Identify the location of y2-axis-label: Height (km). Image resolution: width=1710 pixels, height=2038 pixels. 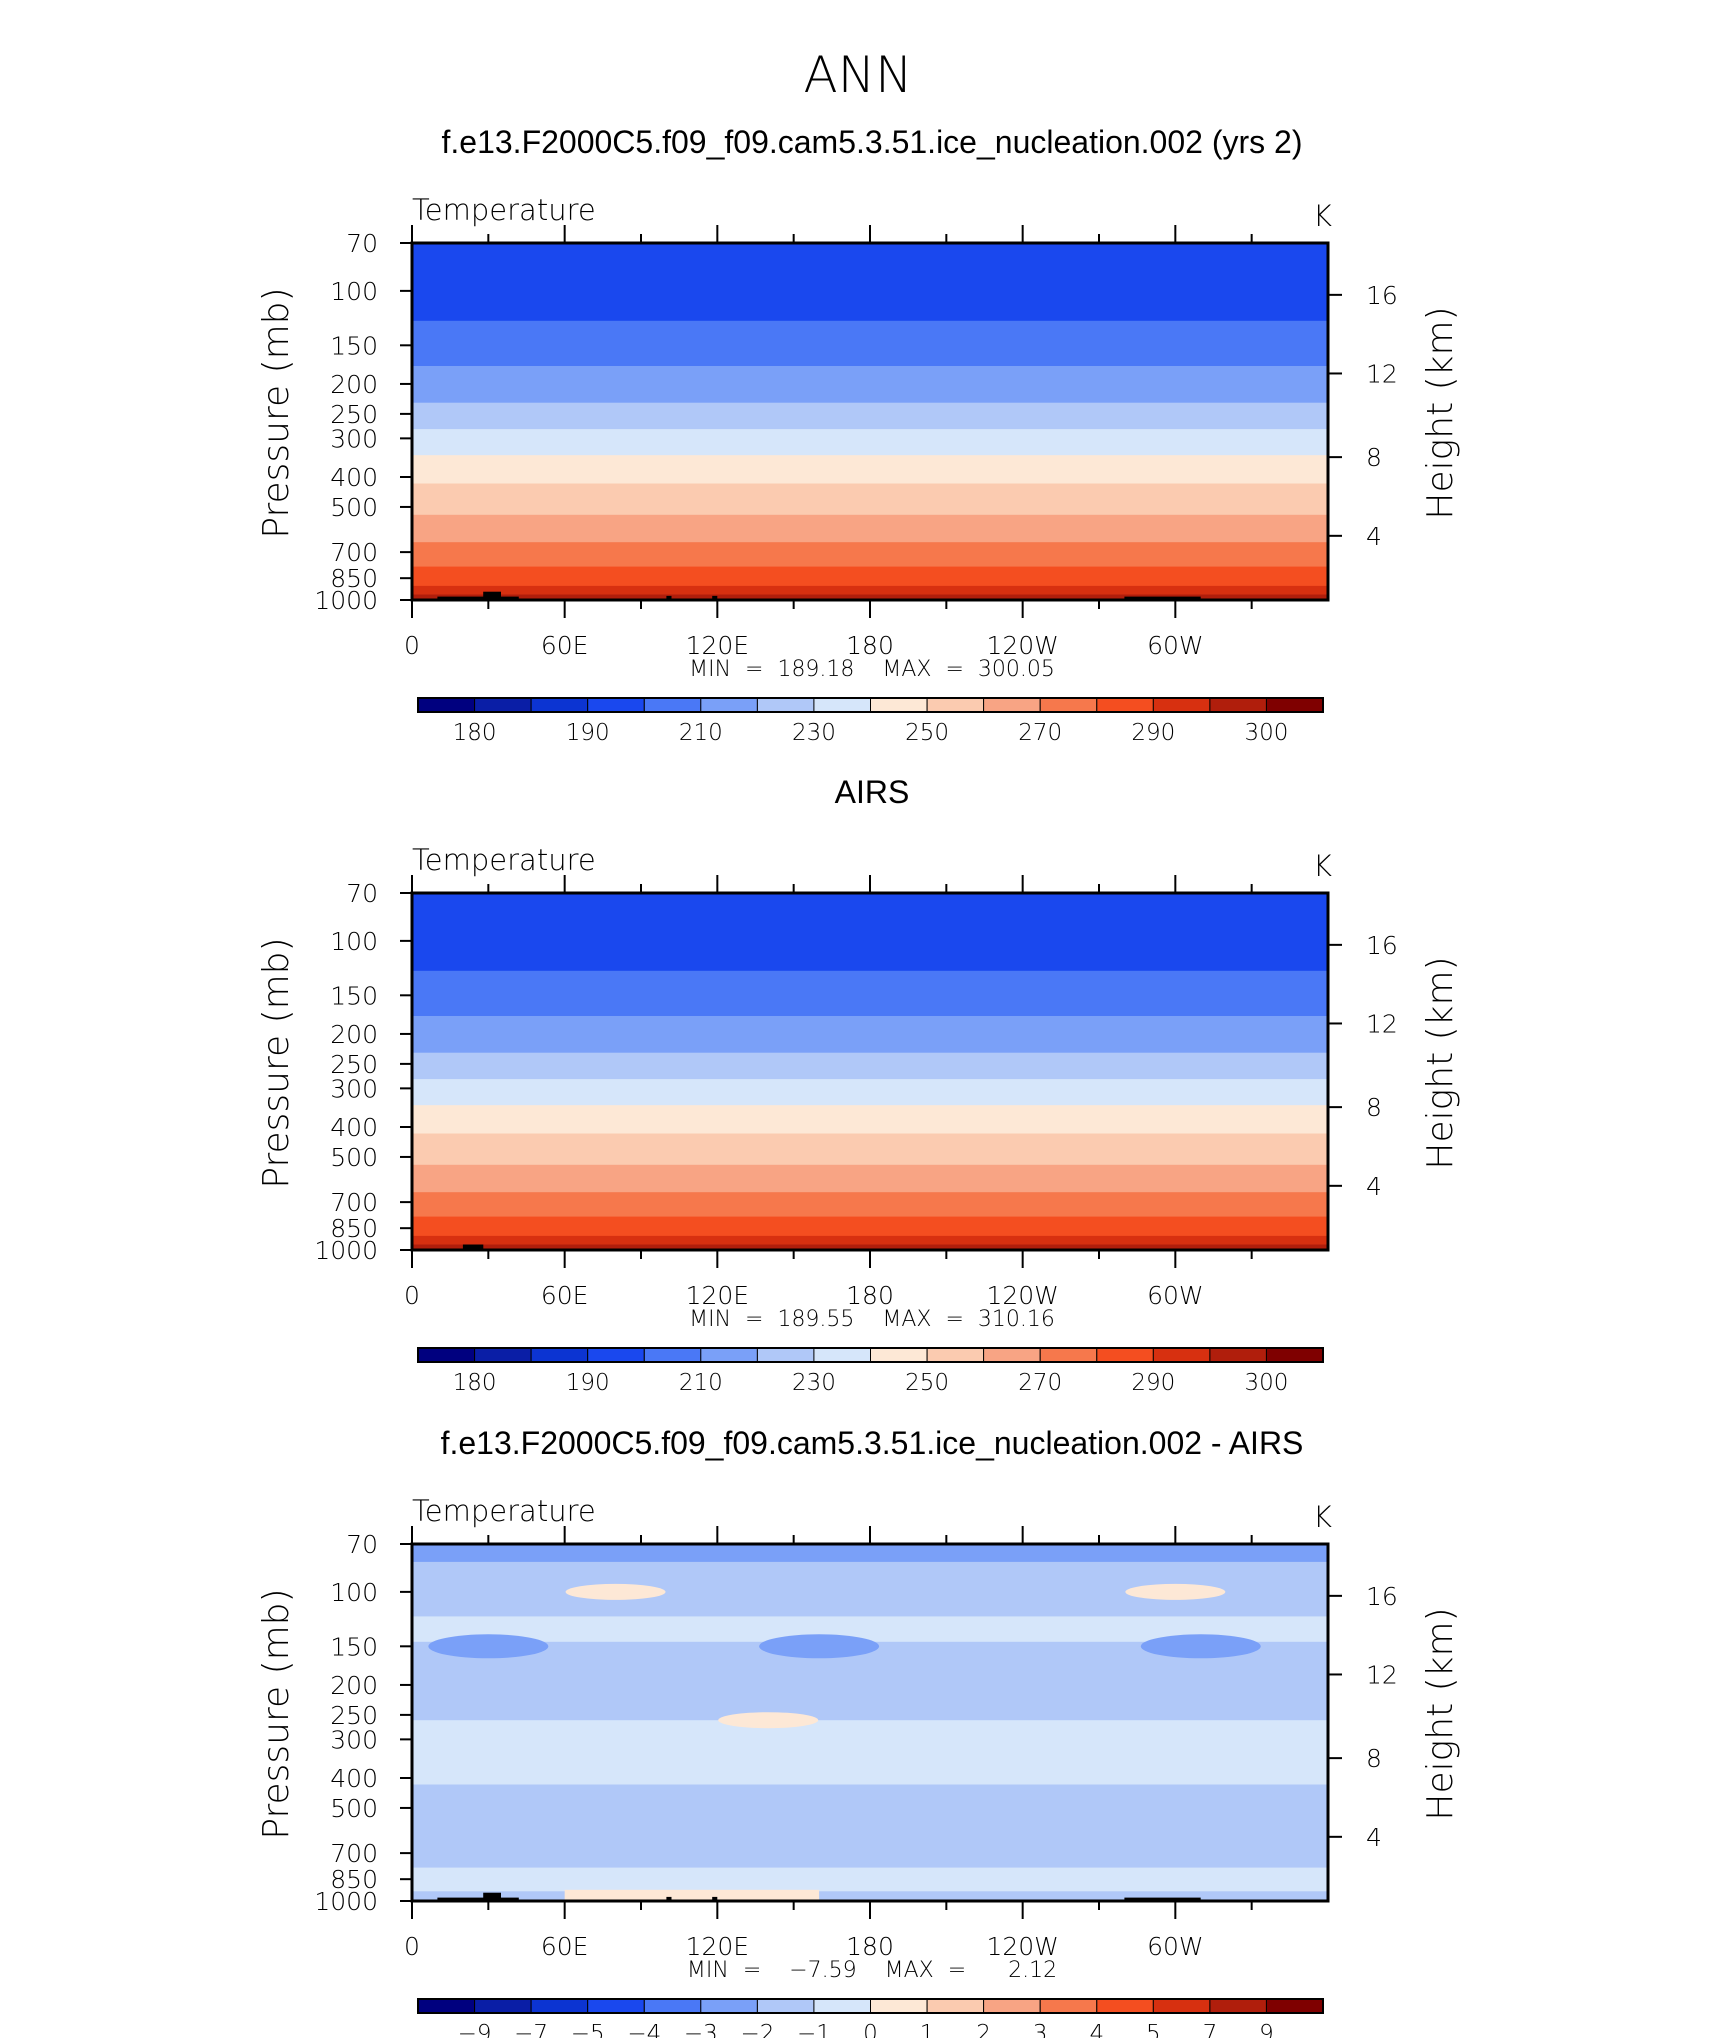
(1440, 1062).